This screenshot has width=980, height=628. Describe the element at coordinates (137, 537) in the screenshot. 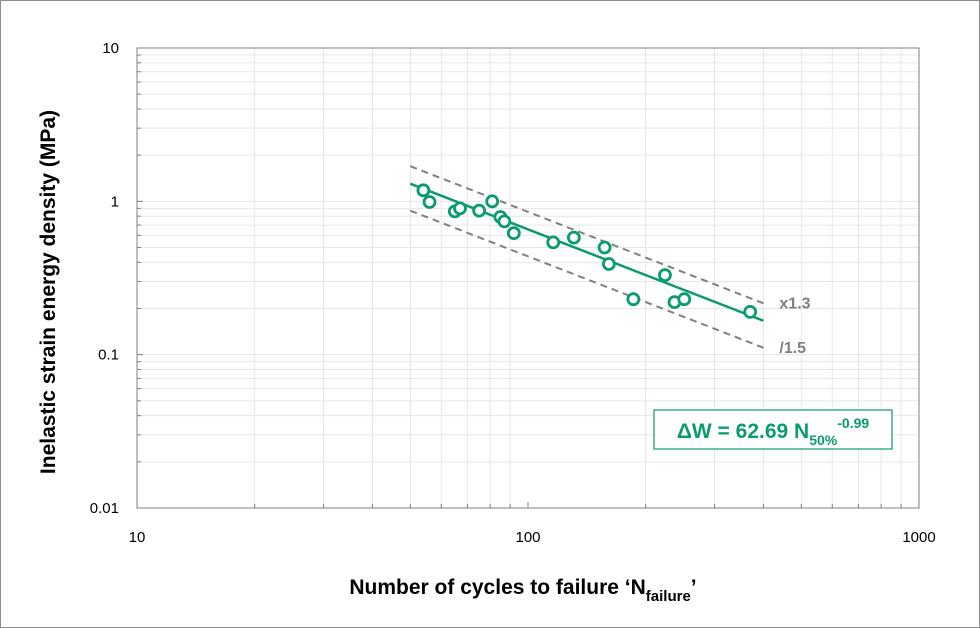

I see `x-tick-label: 10` at that location.